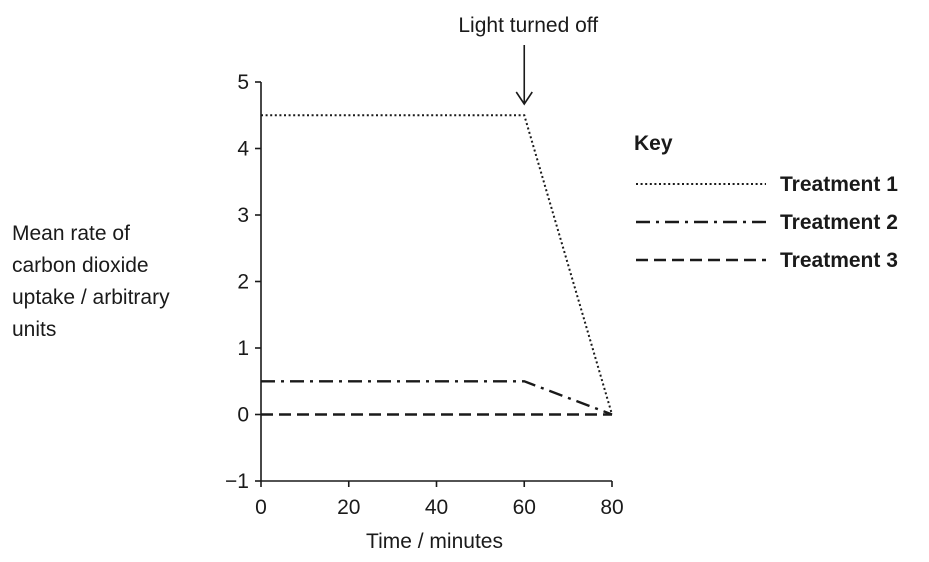 The height and width of the screenshot is (562, 929). What do you see at coordinates (243, 282) in the screenshot?
I see `y-tick-label: 2` at bounding box center [243, 282].